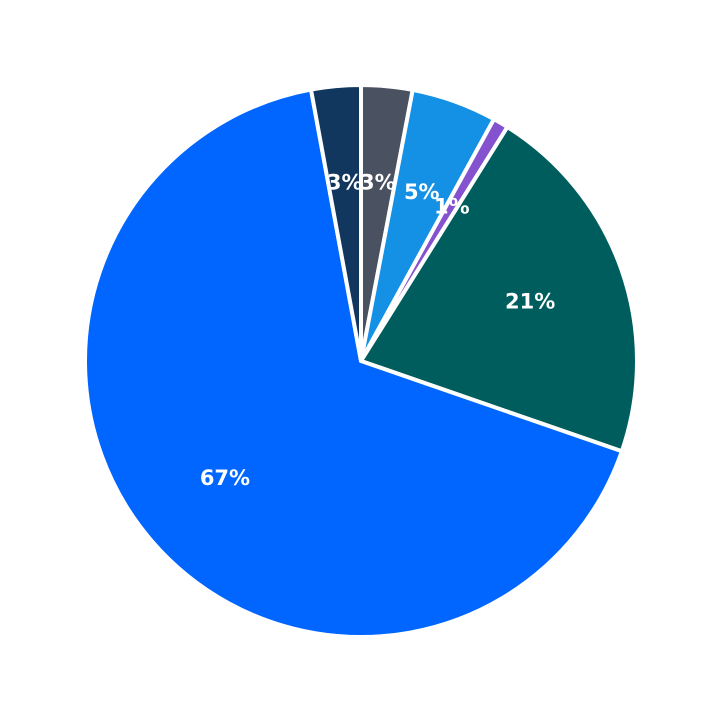  What do you see at coordinates (225, 478) in the screenshot?
I see `slice-label: 67%` at bounding box center [225, 478].